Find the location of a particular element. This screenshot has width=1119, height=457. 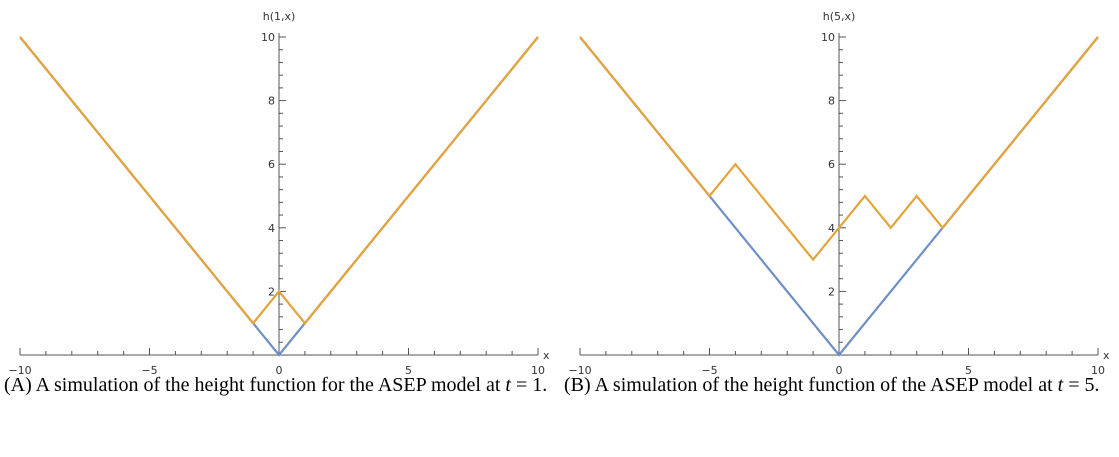

caption-tag: (B) is located at coordinates (577, 385).